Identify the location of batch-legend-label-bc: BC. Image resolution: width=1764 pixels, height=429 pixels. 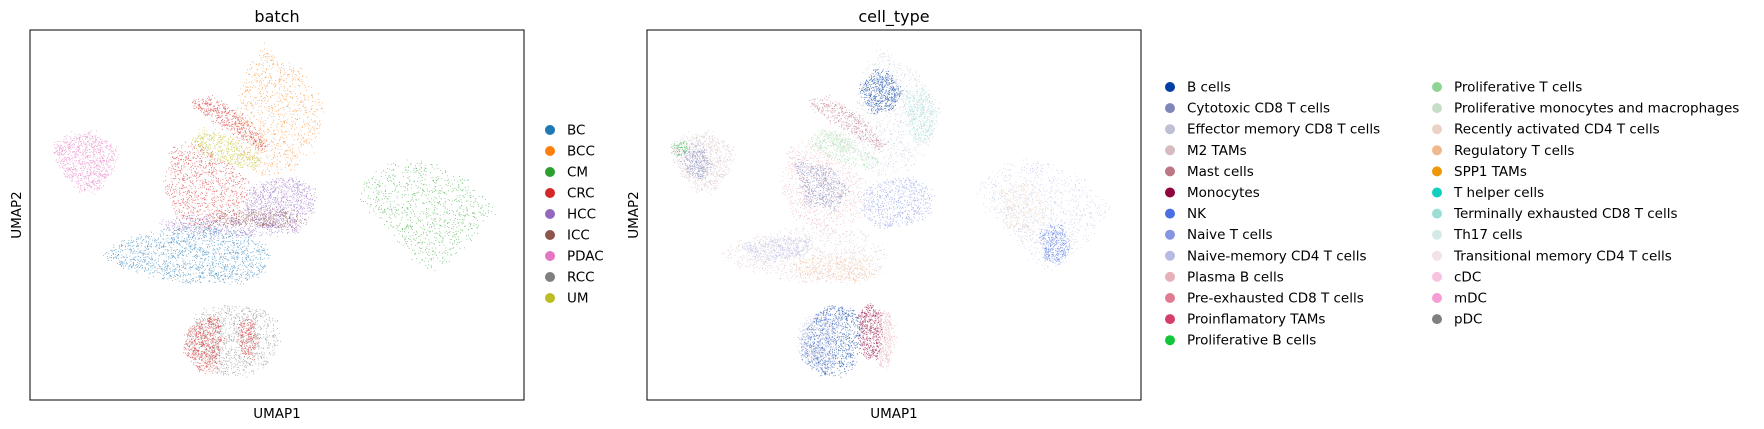
(576, 131).